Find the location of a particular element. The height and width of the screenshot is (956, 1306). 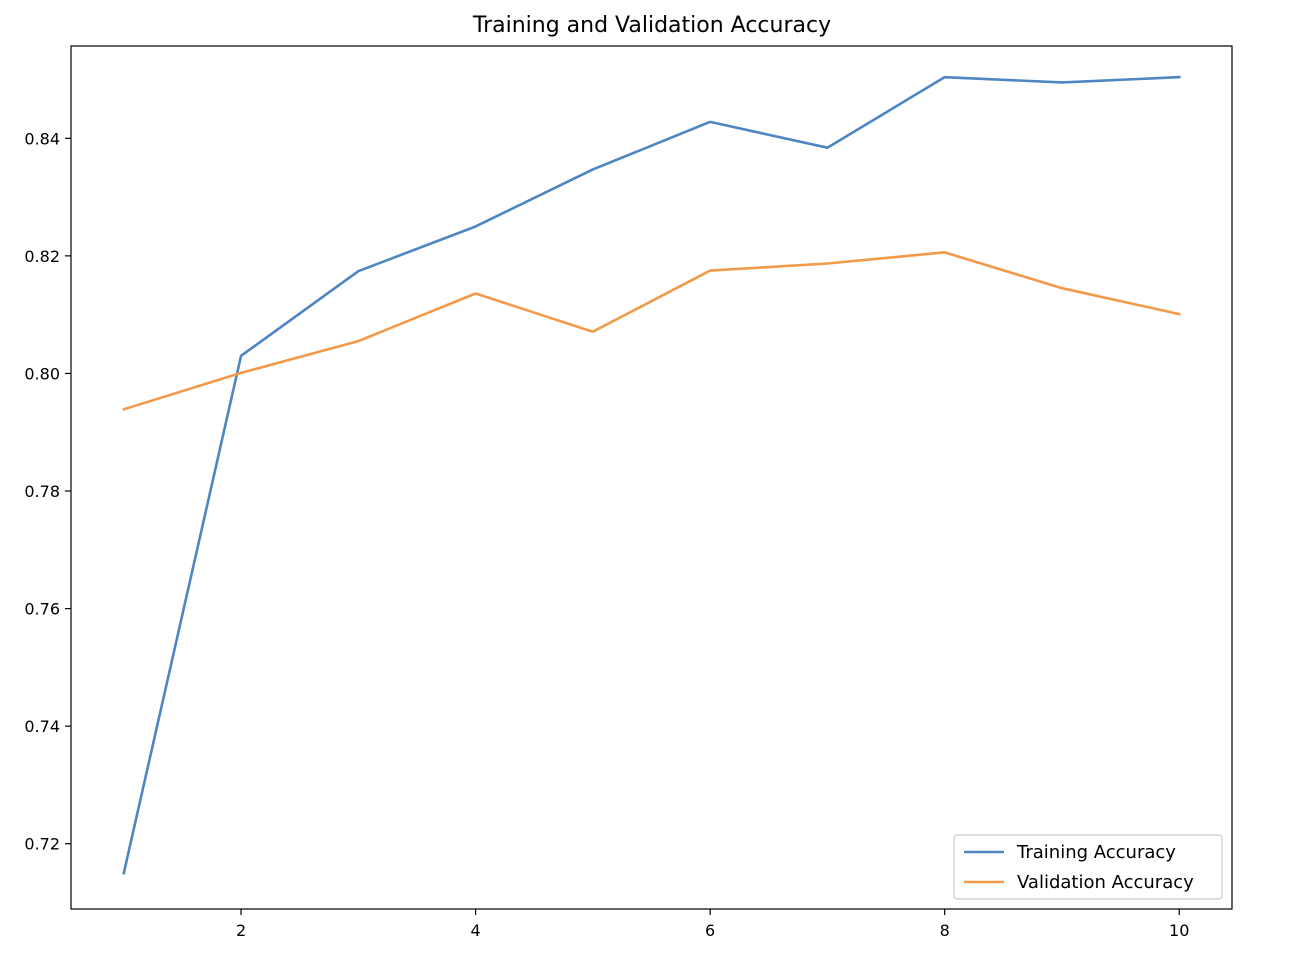

x-tick-label: 10 is located at coordinates (1179, 930).